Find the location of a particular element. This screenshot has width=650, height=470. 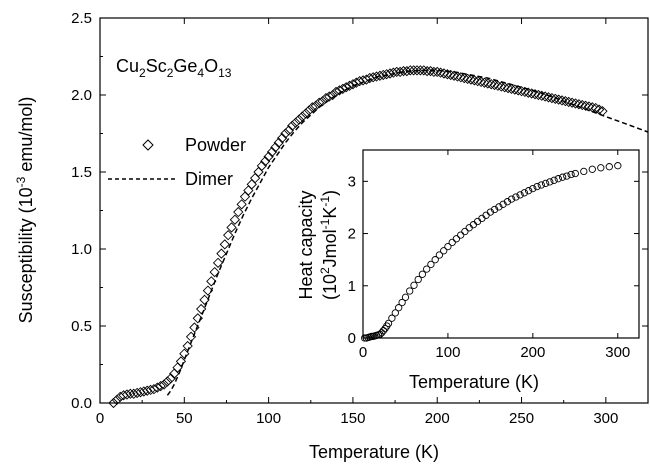

x-tick-label: 300 is located at coordinates (605, 418).